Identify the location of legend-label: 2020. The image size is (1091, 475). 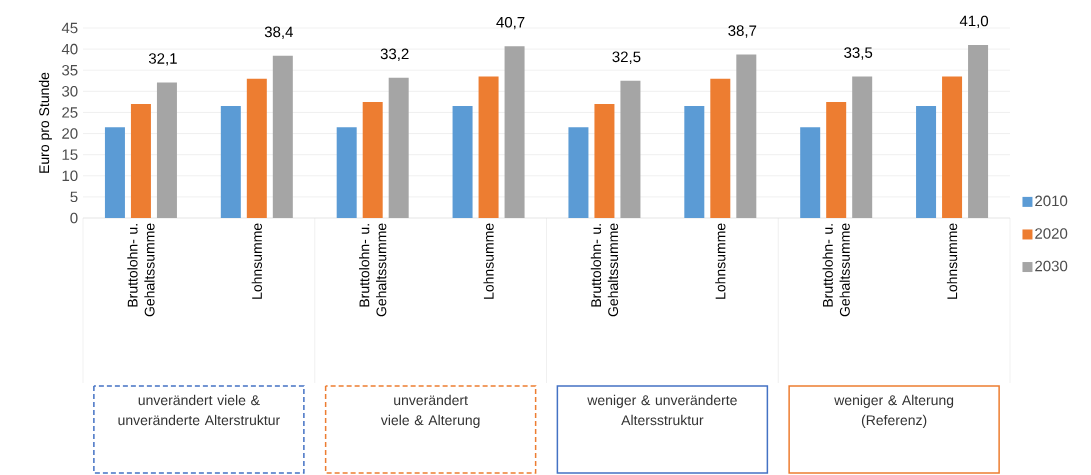
(1051, 233).